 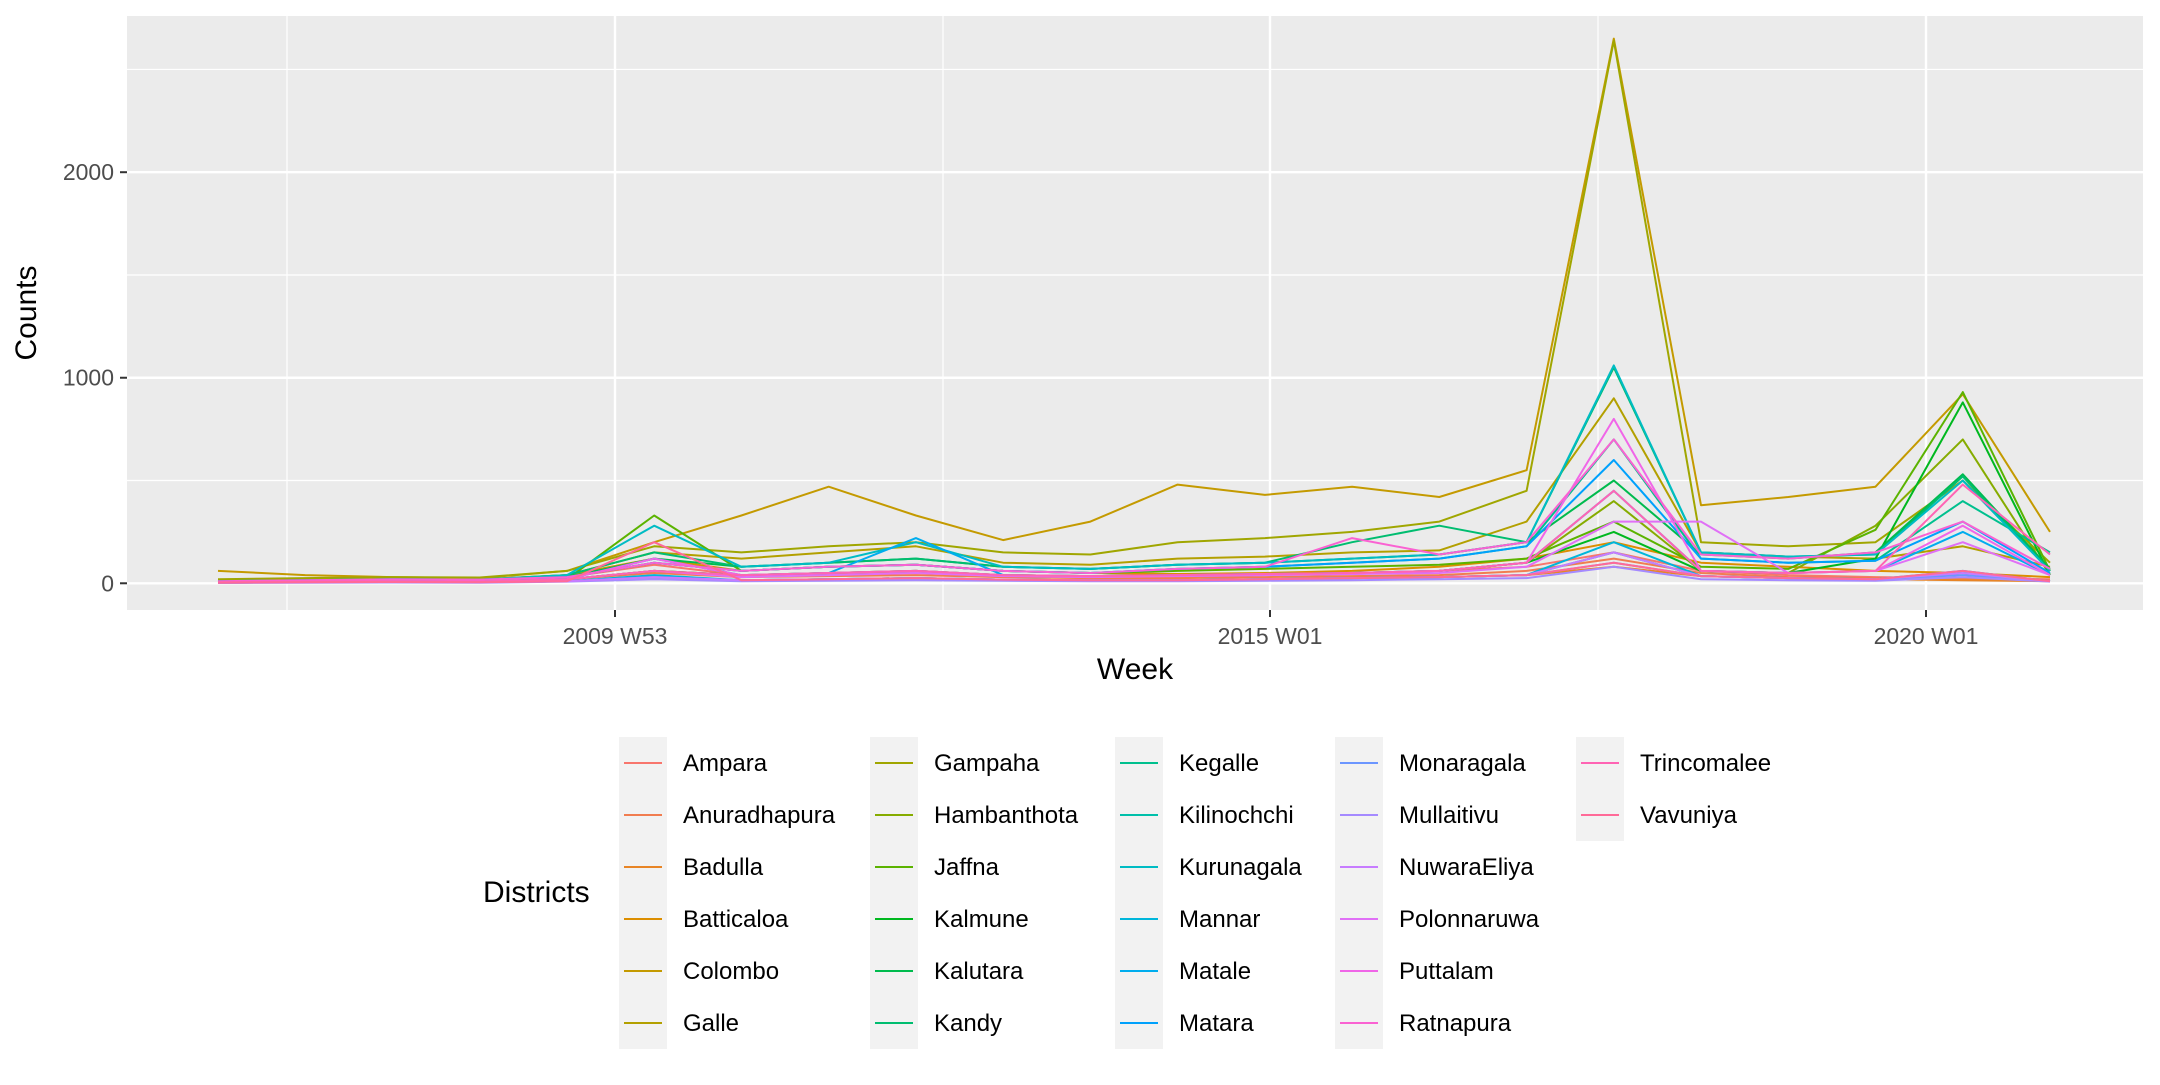 I want to click on y-axis-label: Counts, so click(x=26, y=312).